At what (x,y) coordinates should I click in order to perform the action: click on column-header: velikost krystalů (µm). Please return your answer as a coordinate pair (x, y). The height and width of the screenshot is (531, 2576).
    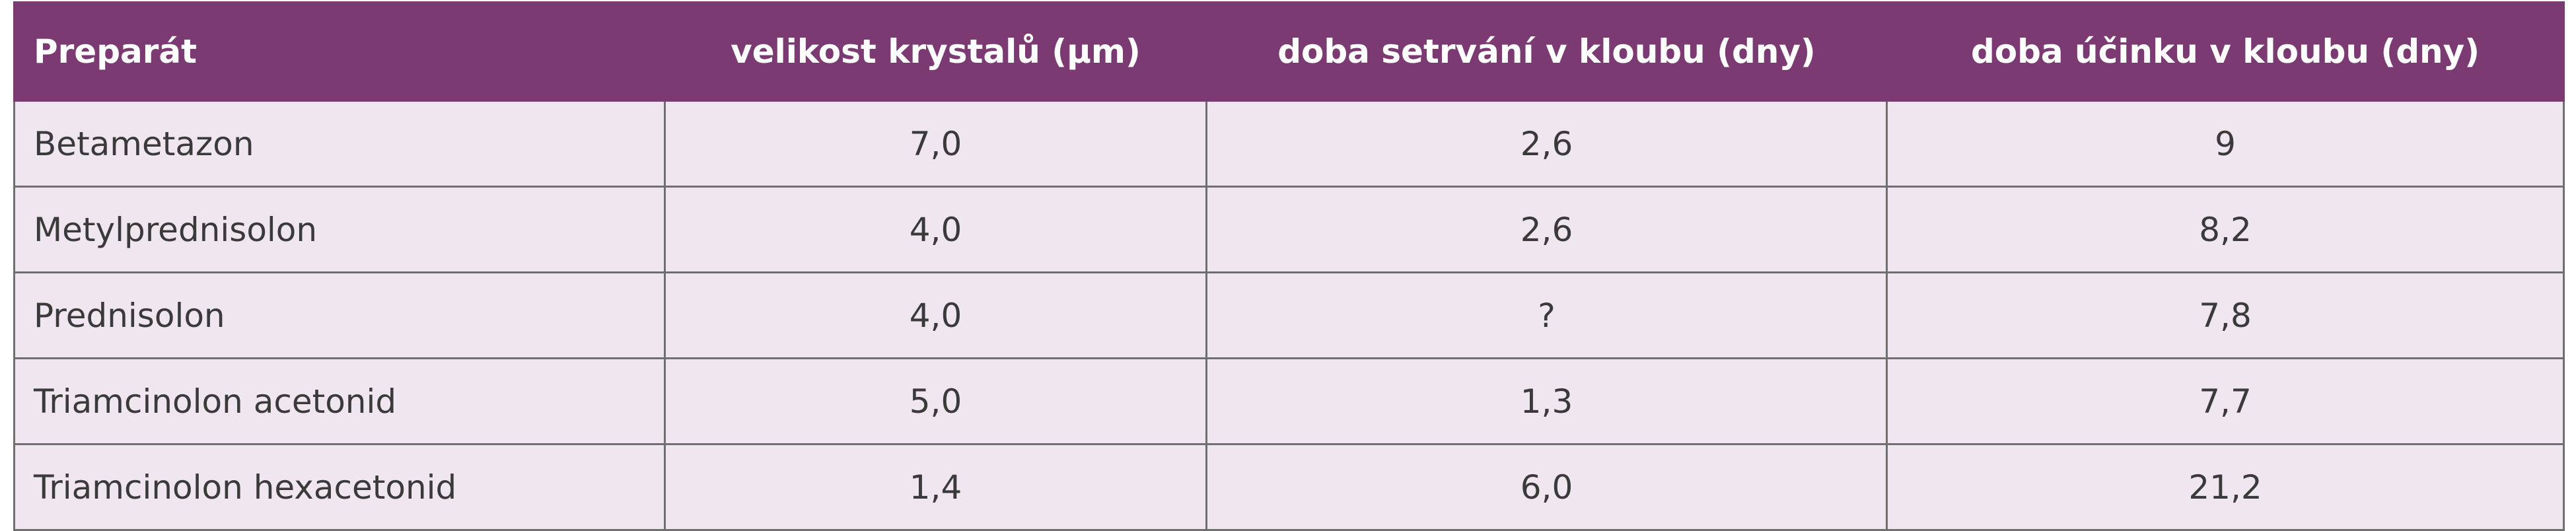
    Looking at the image, I should click on (936, 51).